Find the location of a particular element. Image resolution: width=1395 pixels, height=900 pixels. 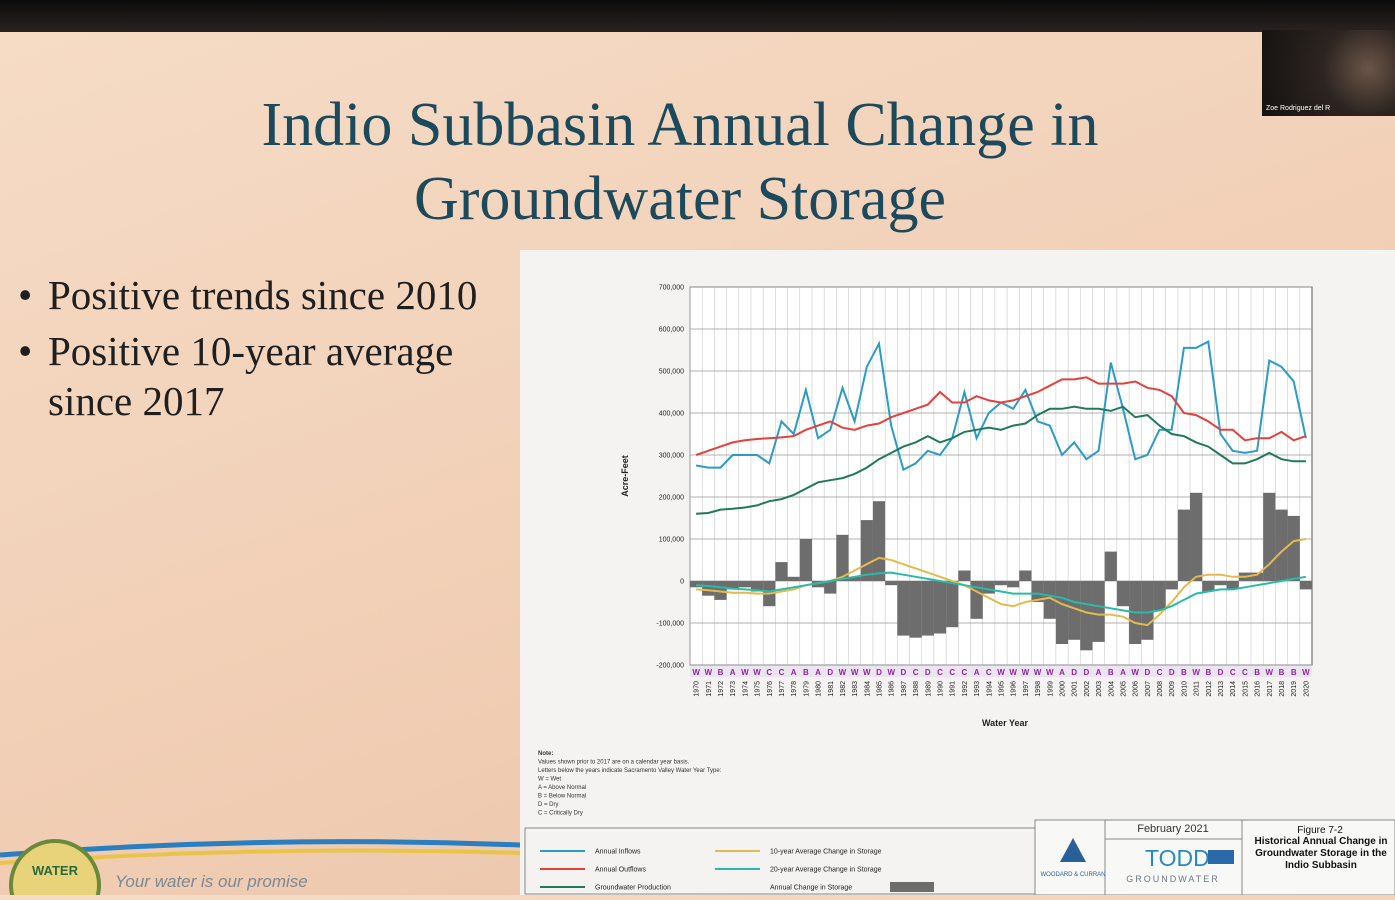

x-tick-label: 2004 is located at coordinates (1111, 689).